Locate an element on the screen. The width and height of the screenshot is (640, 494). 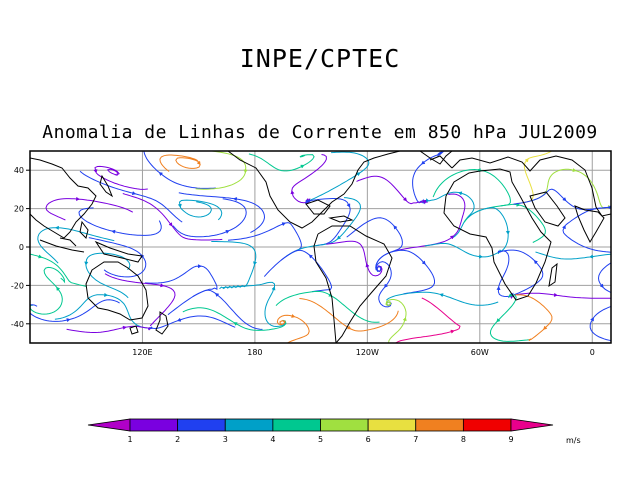
lon-tick-label: 180 is located at coordinates (254, 352).